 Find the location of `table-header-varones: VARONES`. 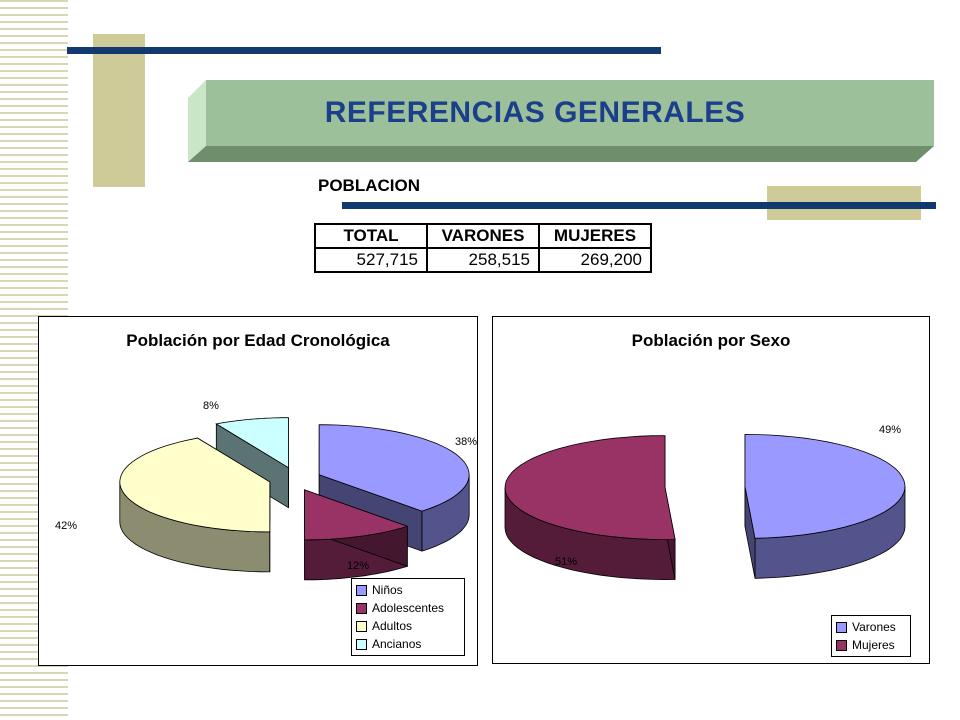

table-header-varones: VARONES is located at coordinates (483, 236).